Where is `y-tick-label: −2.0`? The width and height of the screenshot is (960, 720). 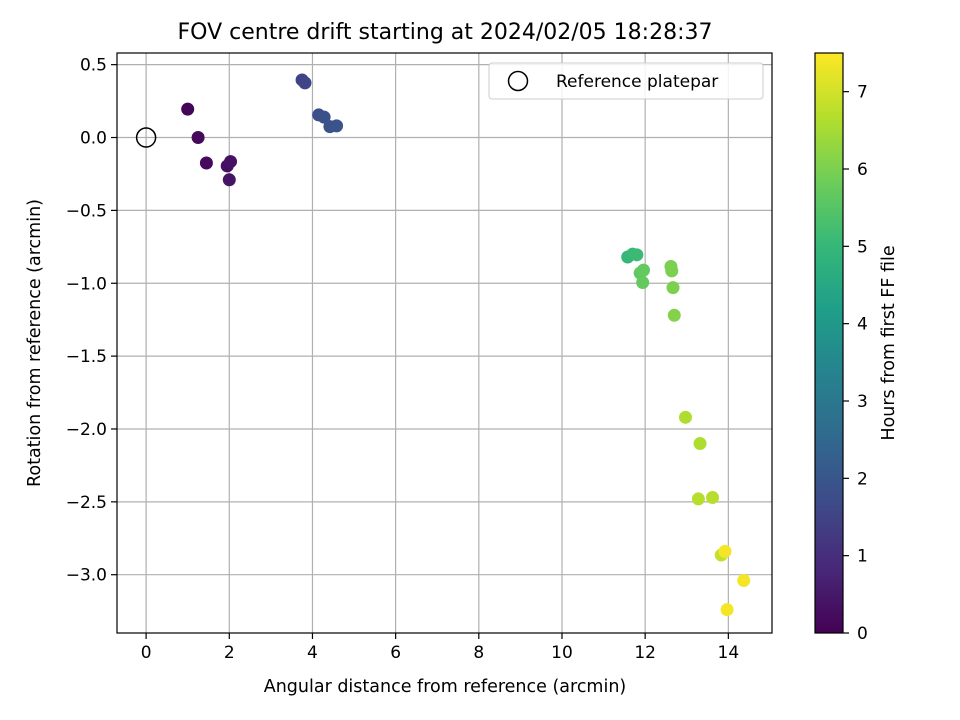
y-tick-label: −2.0 is located at coordinates (86, 430).